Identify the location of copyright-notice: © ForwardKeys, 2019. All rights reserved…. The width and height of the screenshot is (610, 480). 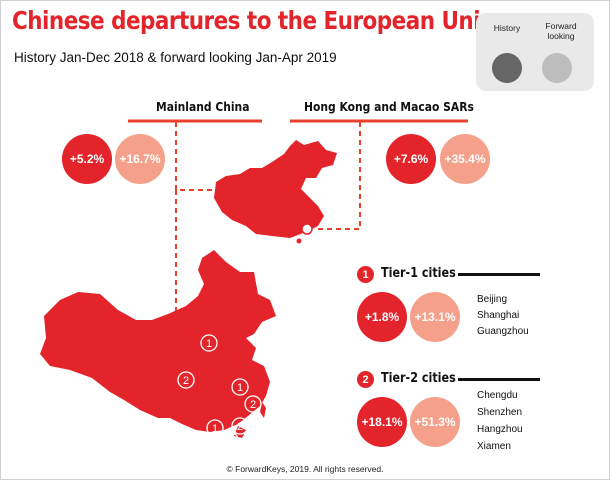
(305, 469).